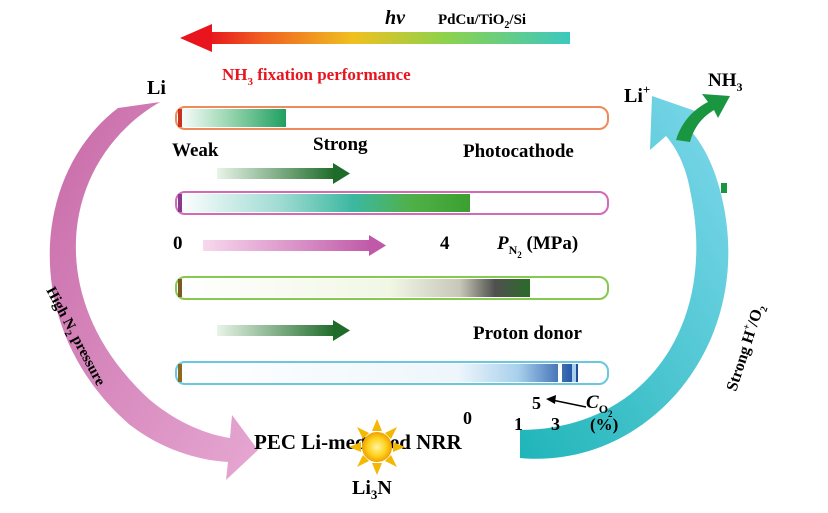 The image size is (828, 513). What do you see at coordinates (740, 87) in the screenshot?
I see `nh3-sub: 3` at bounding box center [740, 87].